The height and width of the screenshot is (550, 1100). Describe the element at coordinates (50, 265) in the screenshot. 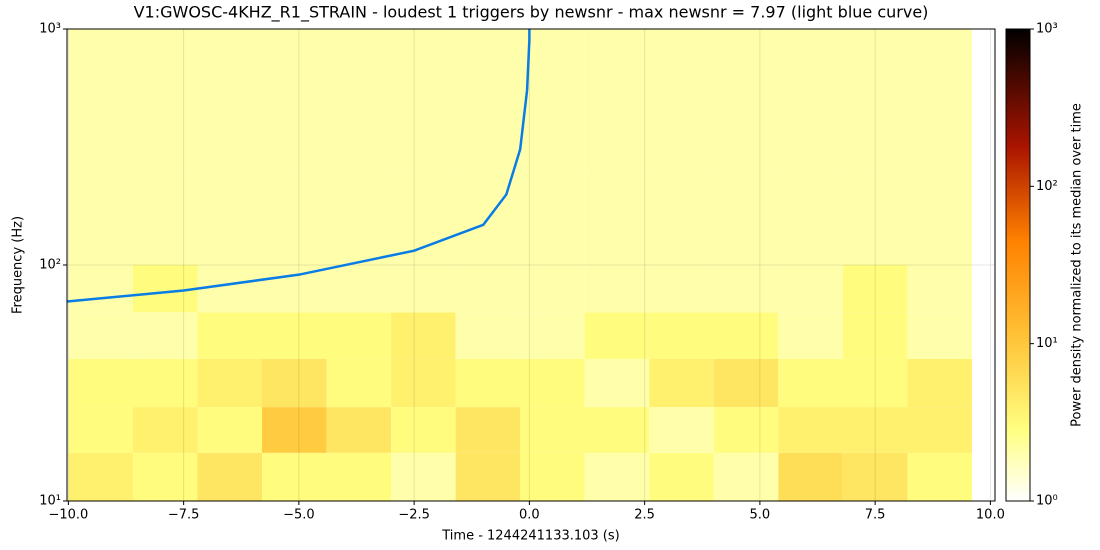

I see `y-tick-label: 10²` at that location.